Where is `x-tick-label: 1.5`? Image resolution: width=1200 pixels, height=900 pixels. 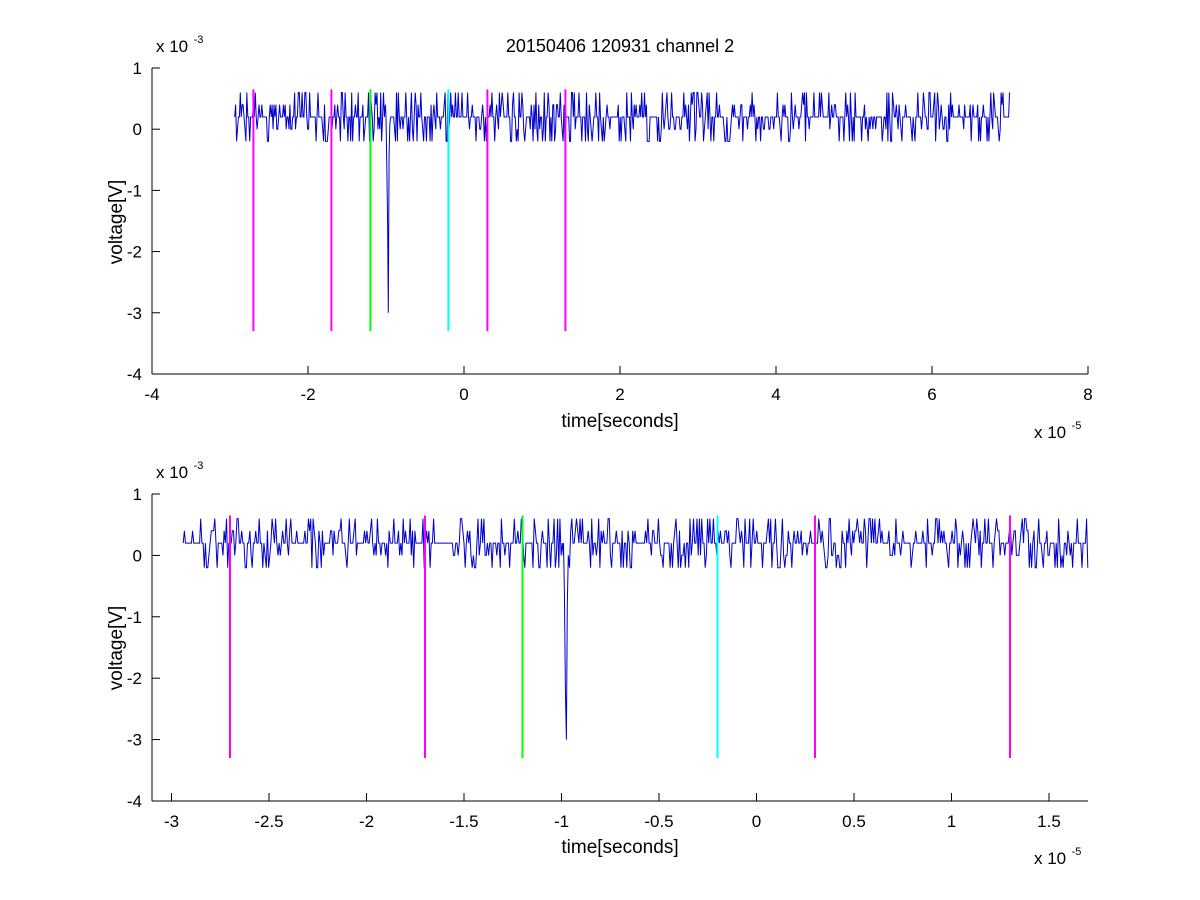
x-tick-label: 1.5 is located at coordinates (1049, 821).